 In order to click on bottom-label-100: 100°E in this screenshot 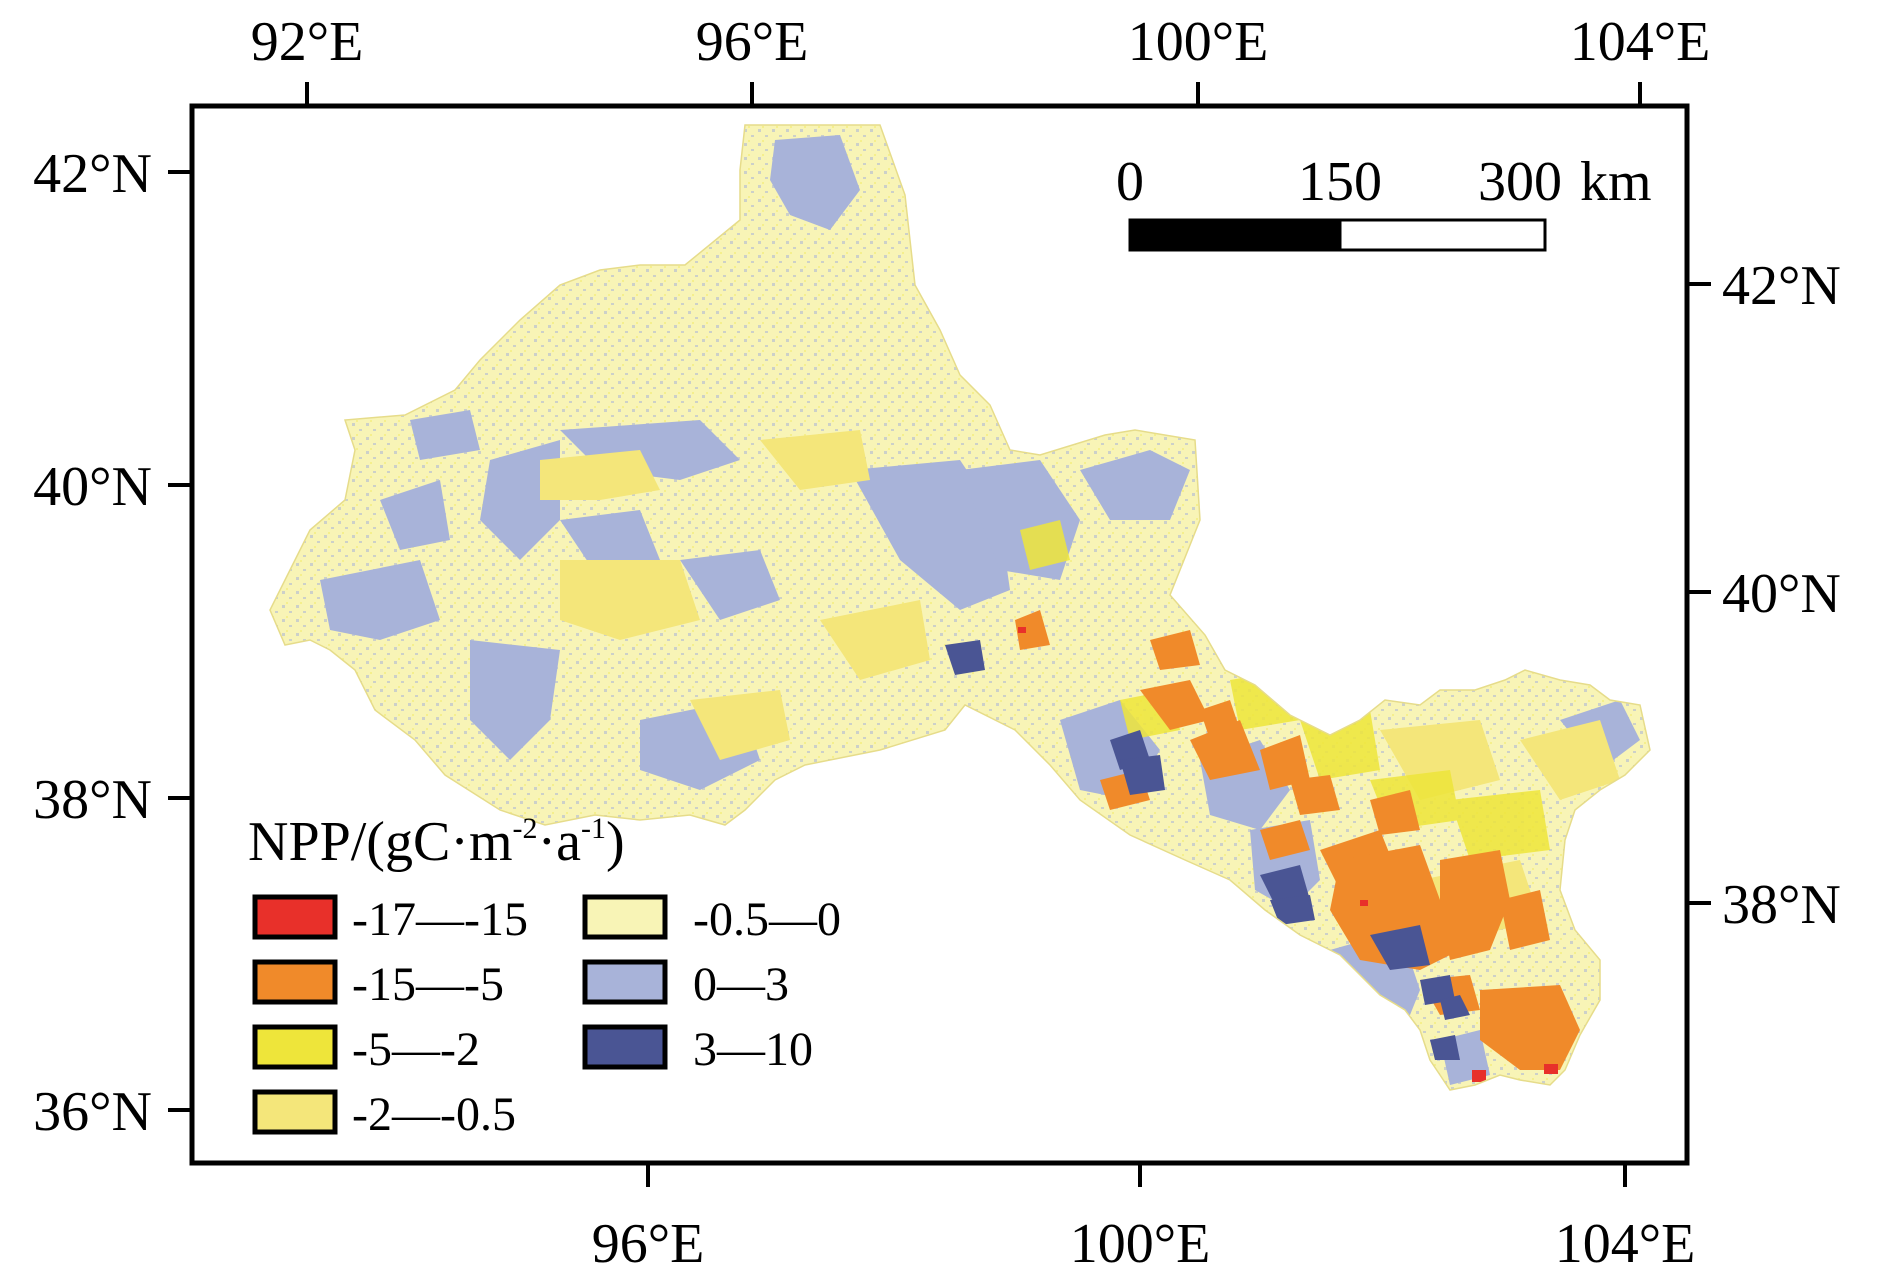, I will do `click(1140, 1244)`.